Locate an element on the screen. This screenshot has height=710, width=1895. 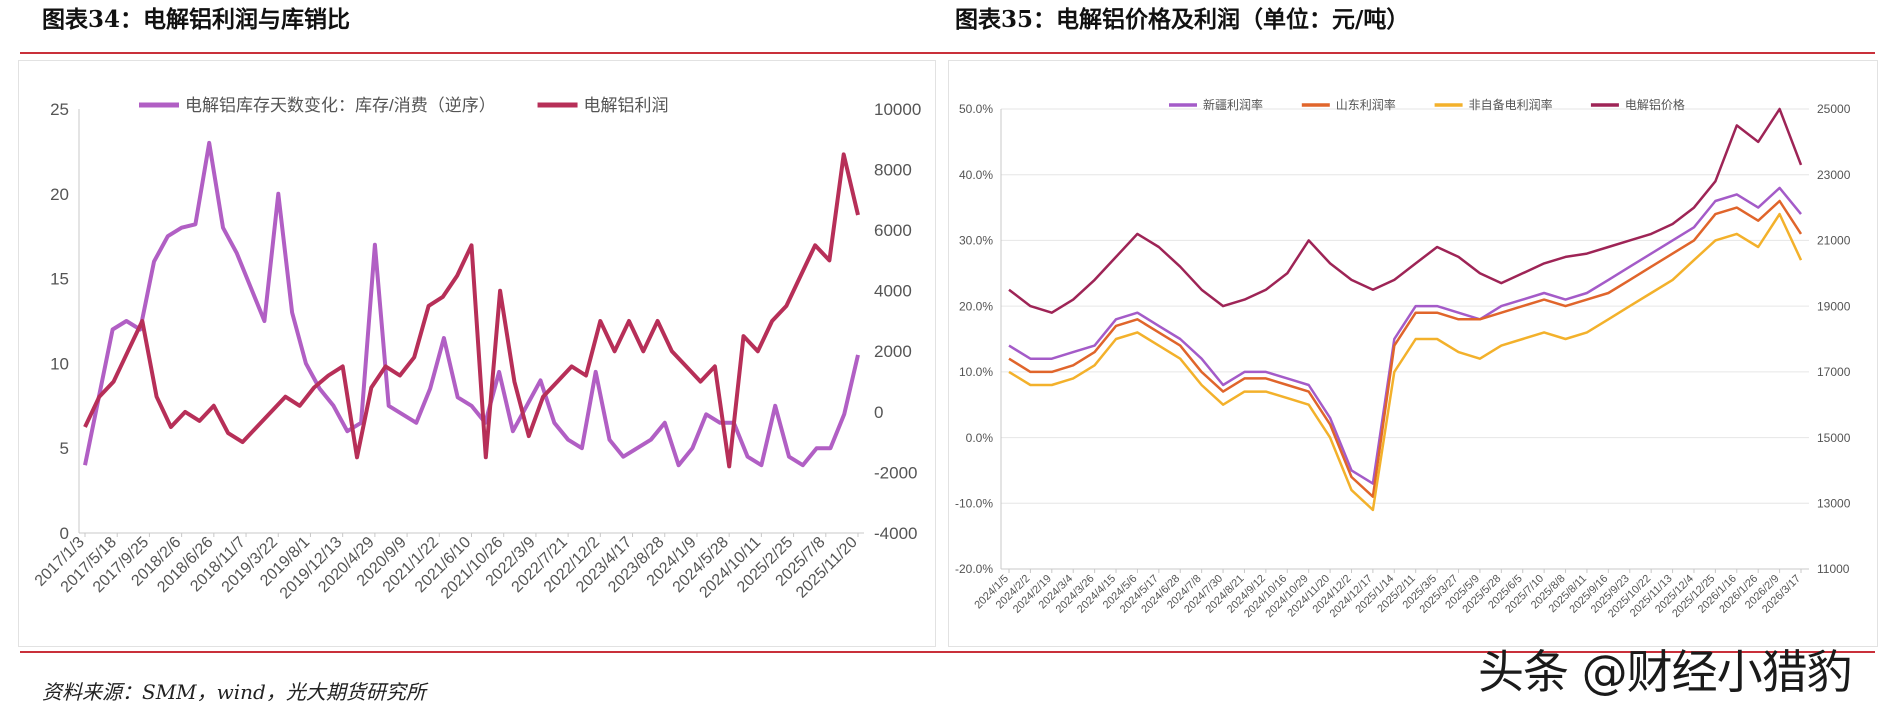
right-y-tick-label: 4000 is located at coordinates (893, 291).